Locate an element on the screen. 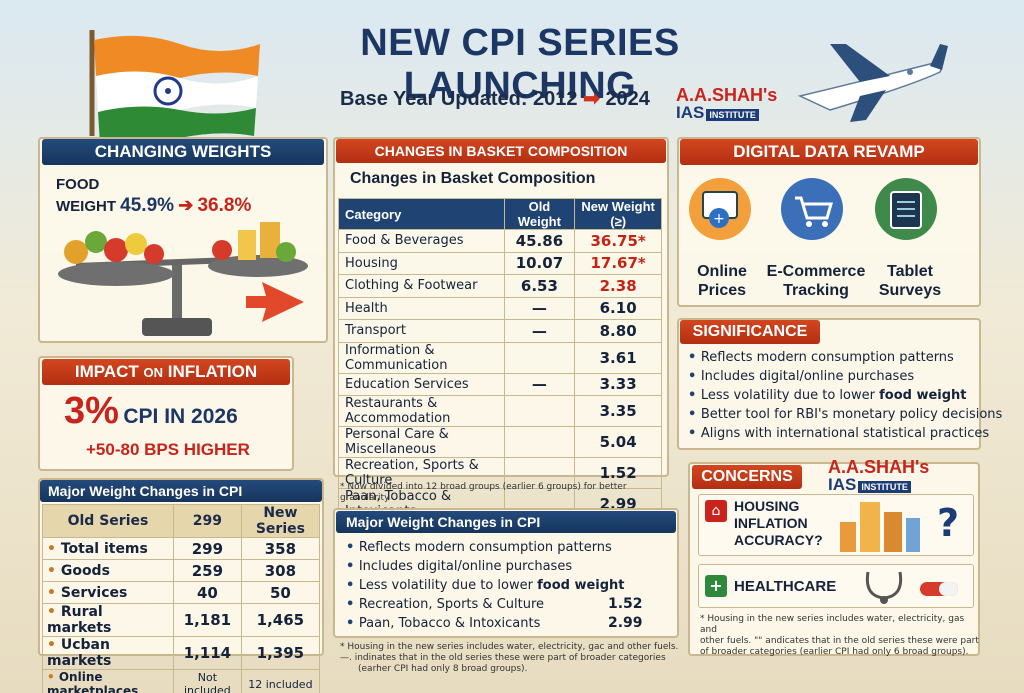 This screenshot has height=693, width=1024. row-old: 10.07 is located at coordinates (539, 263).